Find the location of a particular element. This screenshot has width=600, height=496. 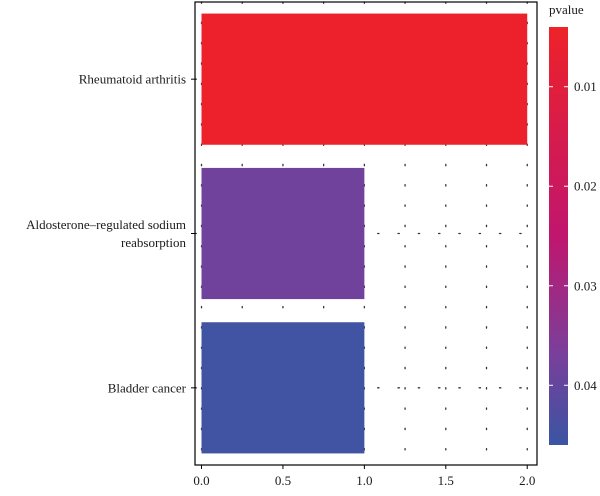

category-label: Rheumatoid arthritis is located at coordinates (132, 79).